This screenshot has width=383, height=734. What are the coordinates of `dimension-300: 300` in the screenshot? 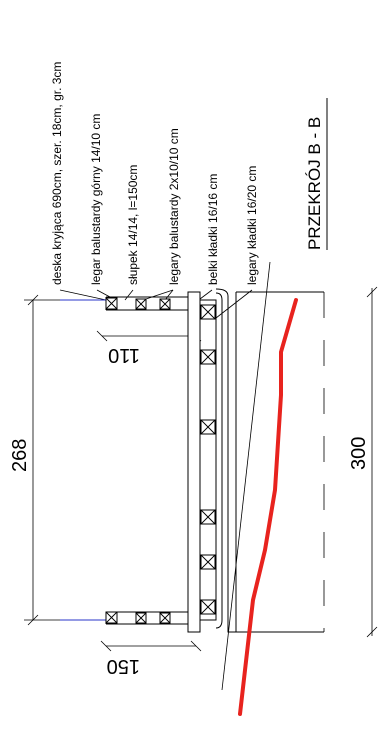 It's located at (363, 462).